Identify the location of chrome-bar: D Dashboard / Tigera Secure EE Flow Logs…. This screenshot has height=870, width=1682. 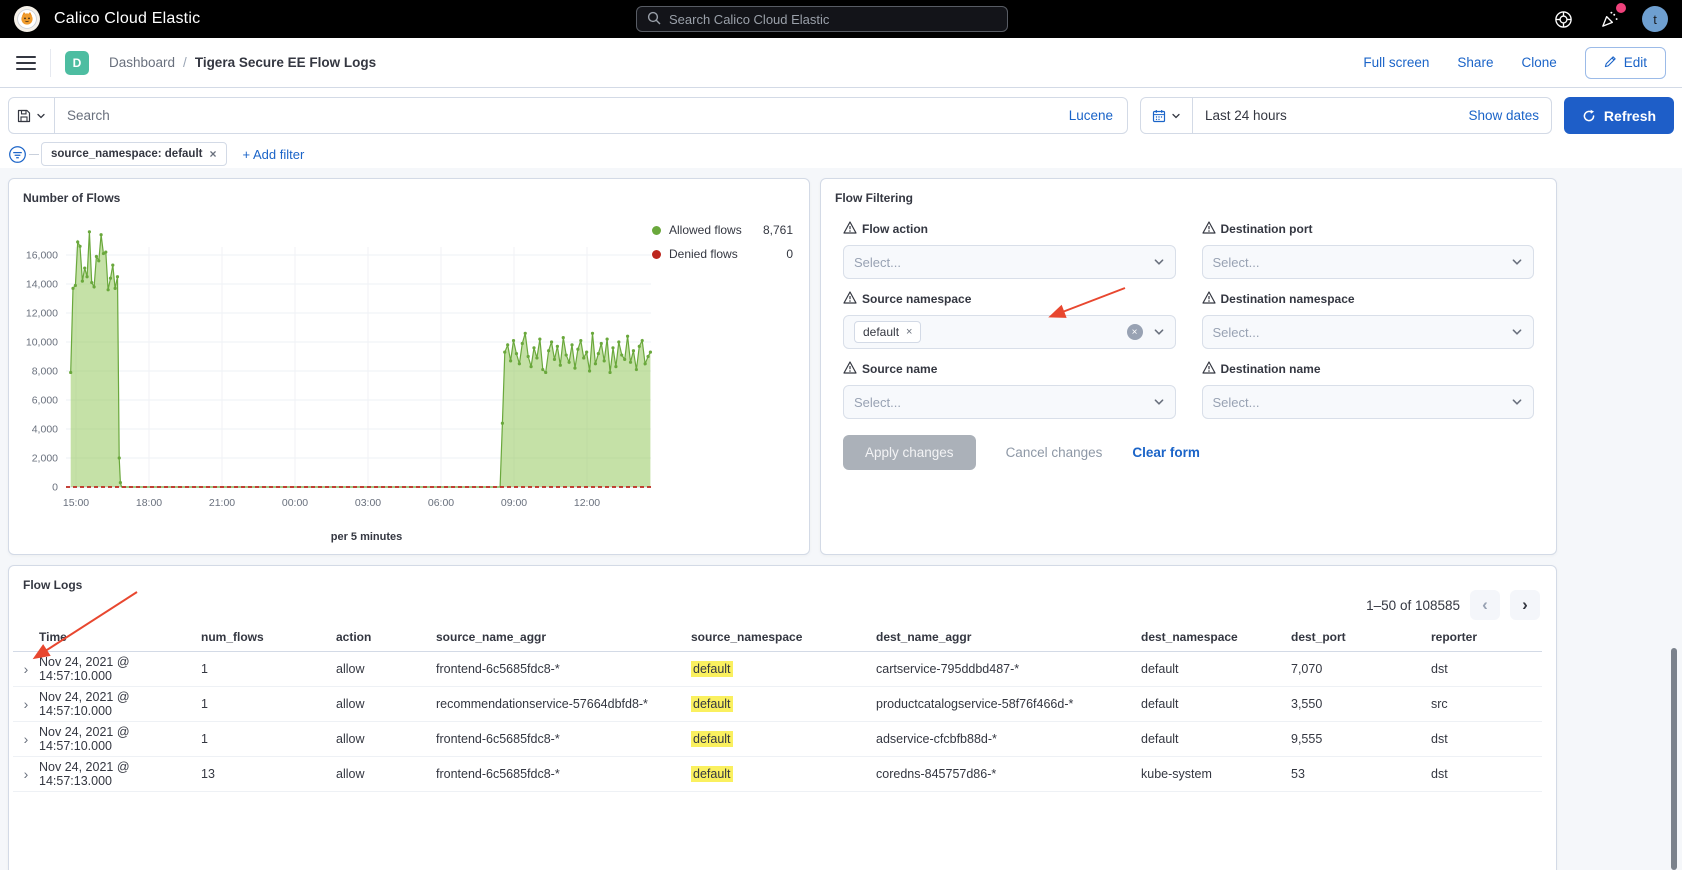
(841, 63).